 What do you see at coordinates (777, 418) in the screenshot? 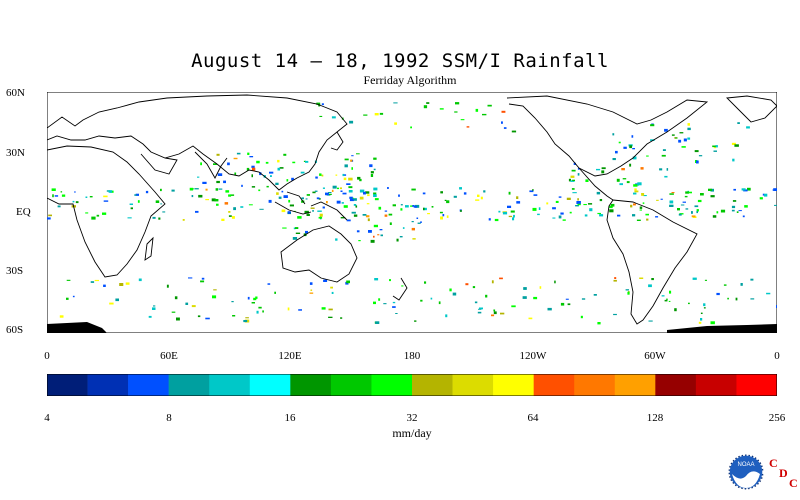
I see `colorbar-tick-256: 256` at bounding box center [777, 418].